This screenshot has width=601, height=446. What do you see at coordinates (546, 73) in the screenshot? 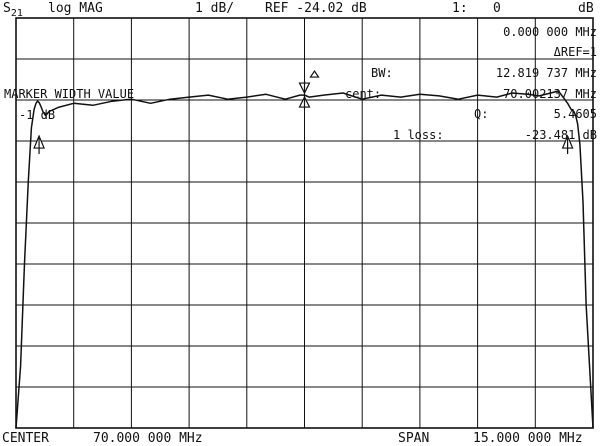
I see `bw-value: 12.819 737 MHz` at bounding box center [546, 73].